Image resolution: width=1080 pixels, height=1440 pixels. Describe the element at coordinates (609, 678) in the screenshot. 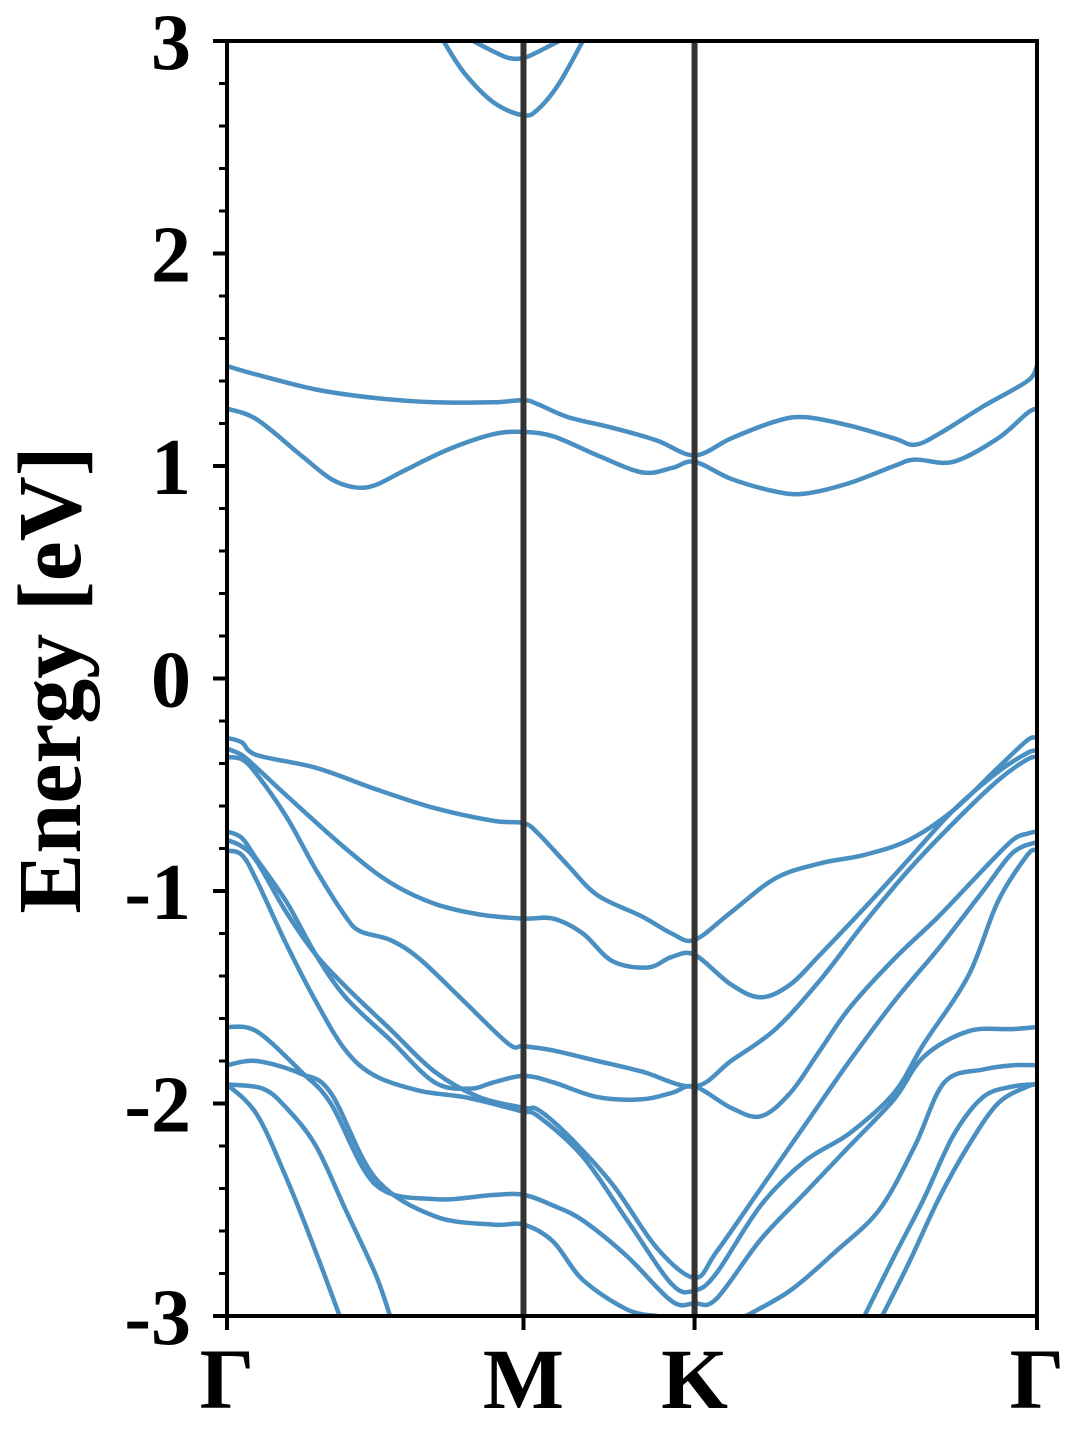

I see `high-symmetry-lines` at that location.